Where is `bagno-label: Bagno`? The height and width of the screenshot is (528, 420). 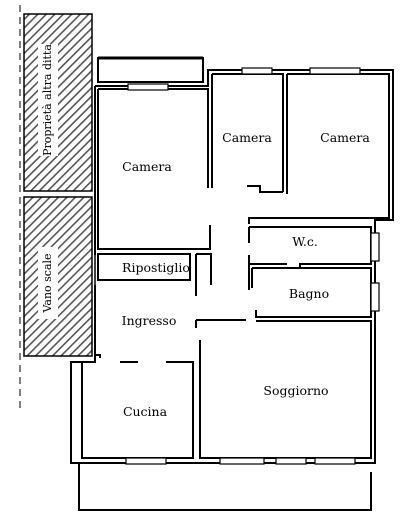
bagno-label: Bagno is located at coordinates (309, 293).